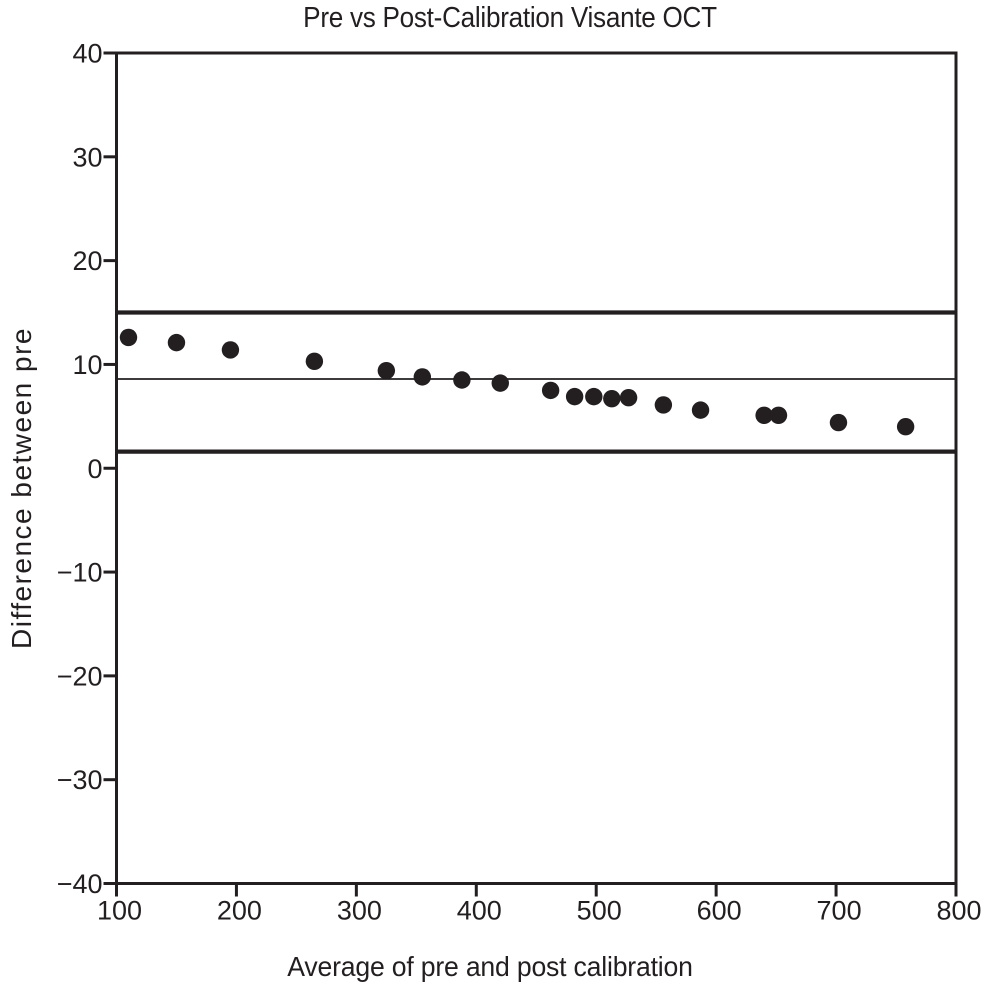 This screenshot has height=999, width=982. Describe the element at coordinates (517, 382) in the screenshot. I see `data-points-group` at that location.